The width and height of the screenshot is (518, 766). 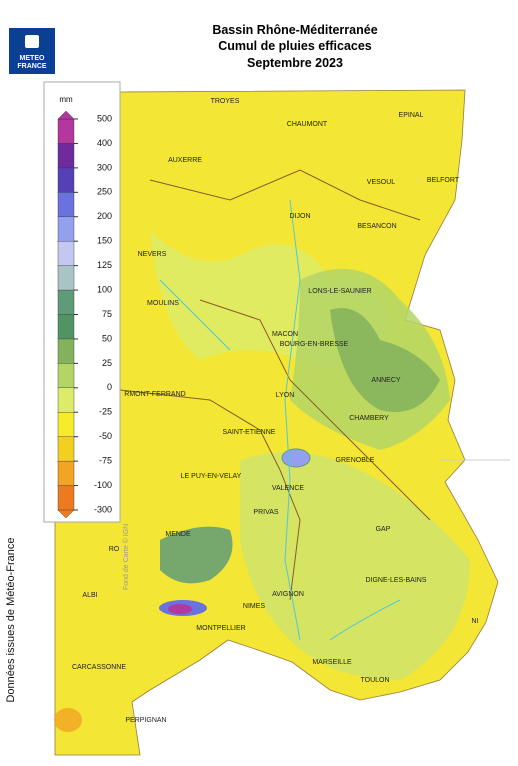 I want to click on place: DIJON, so click(x=300, y=216).